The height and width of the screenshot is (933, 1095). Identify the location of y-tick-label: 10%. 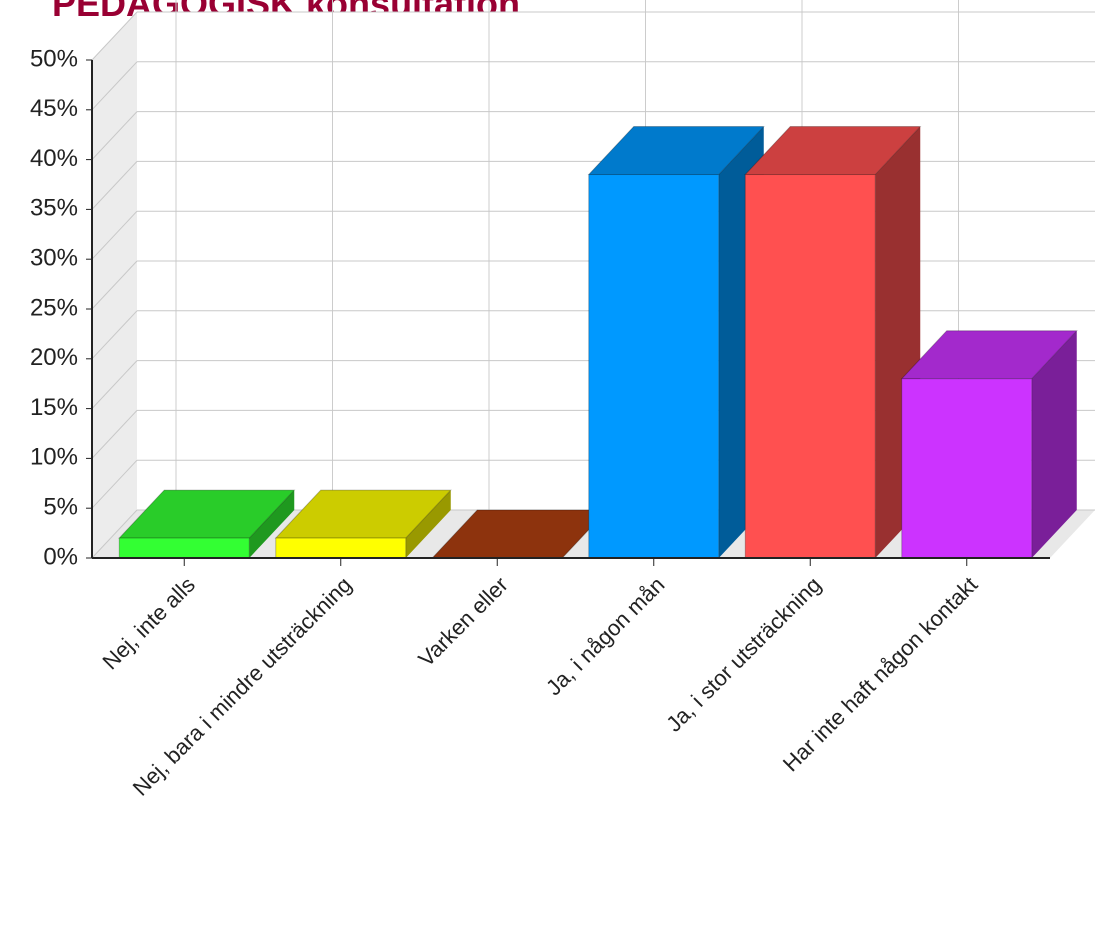
(54, 457).